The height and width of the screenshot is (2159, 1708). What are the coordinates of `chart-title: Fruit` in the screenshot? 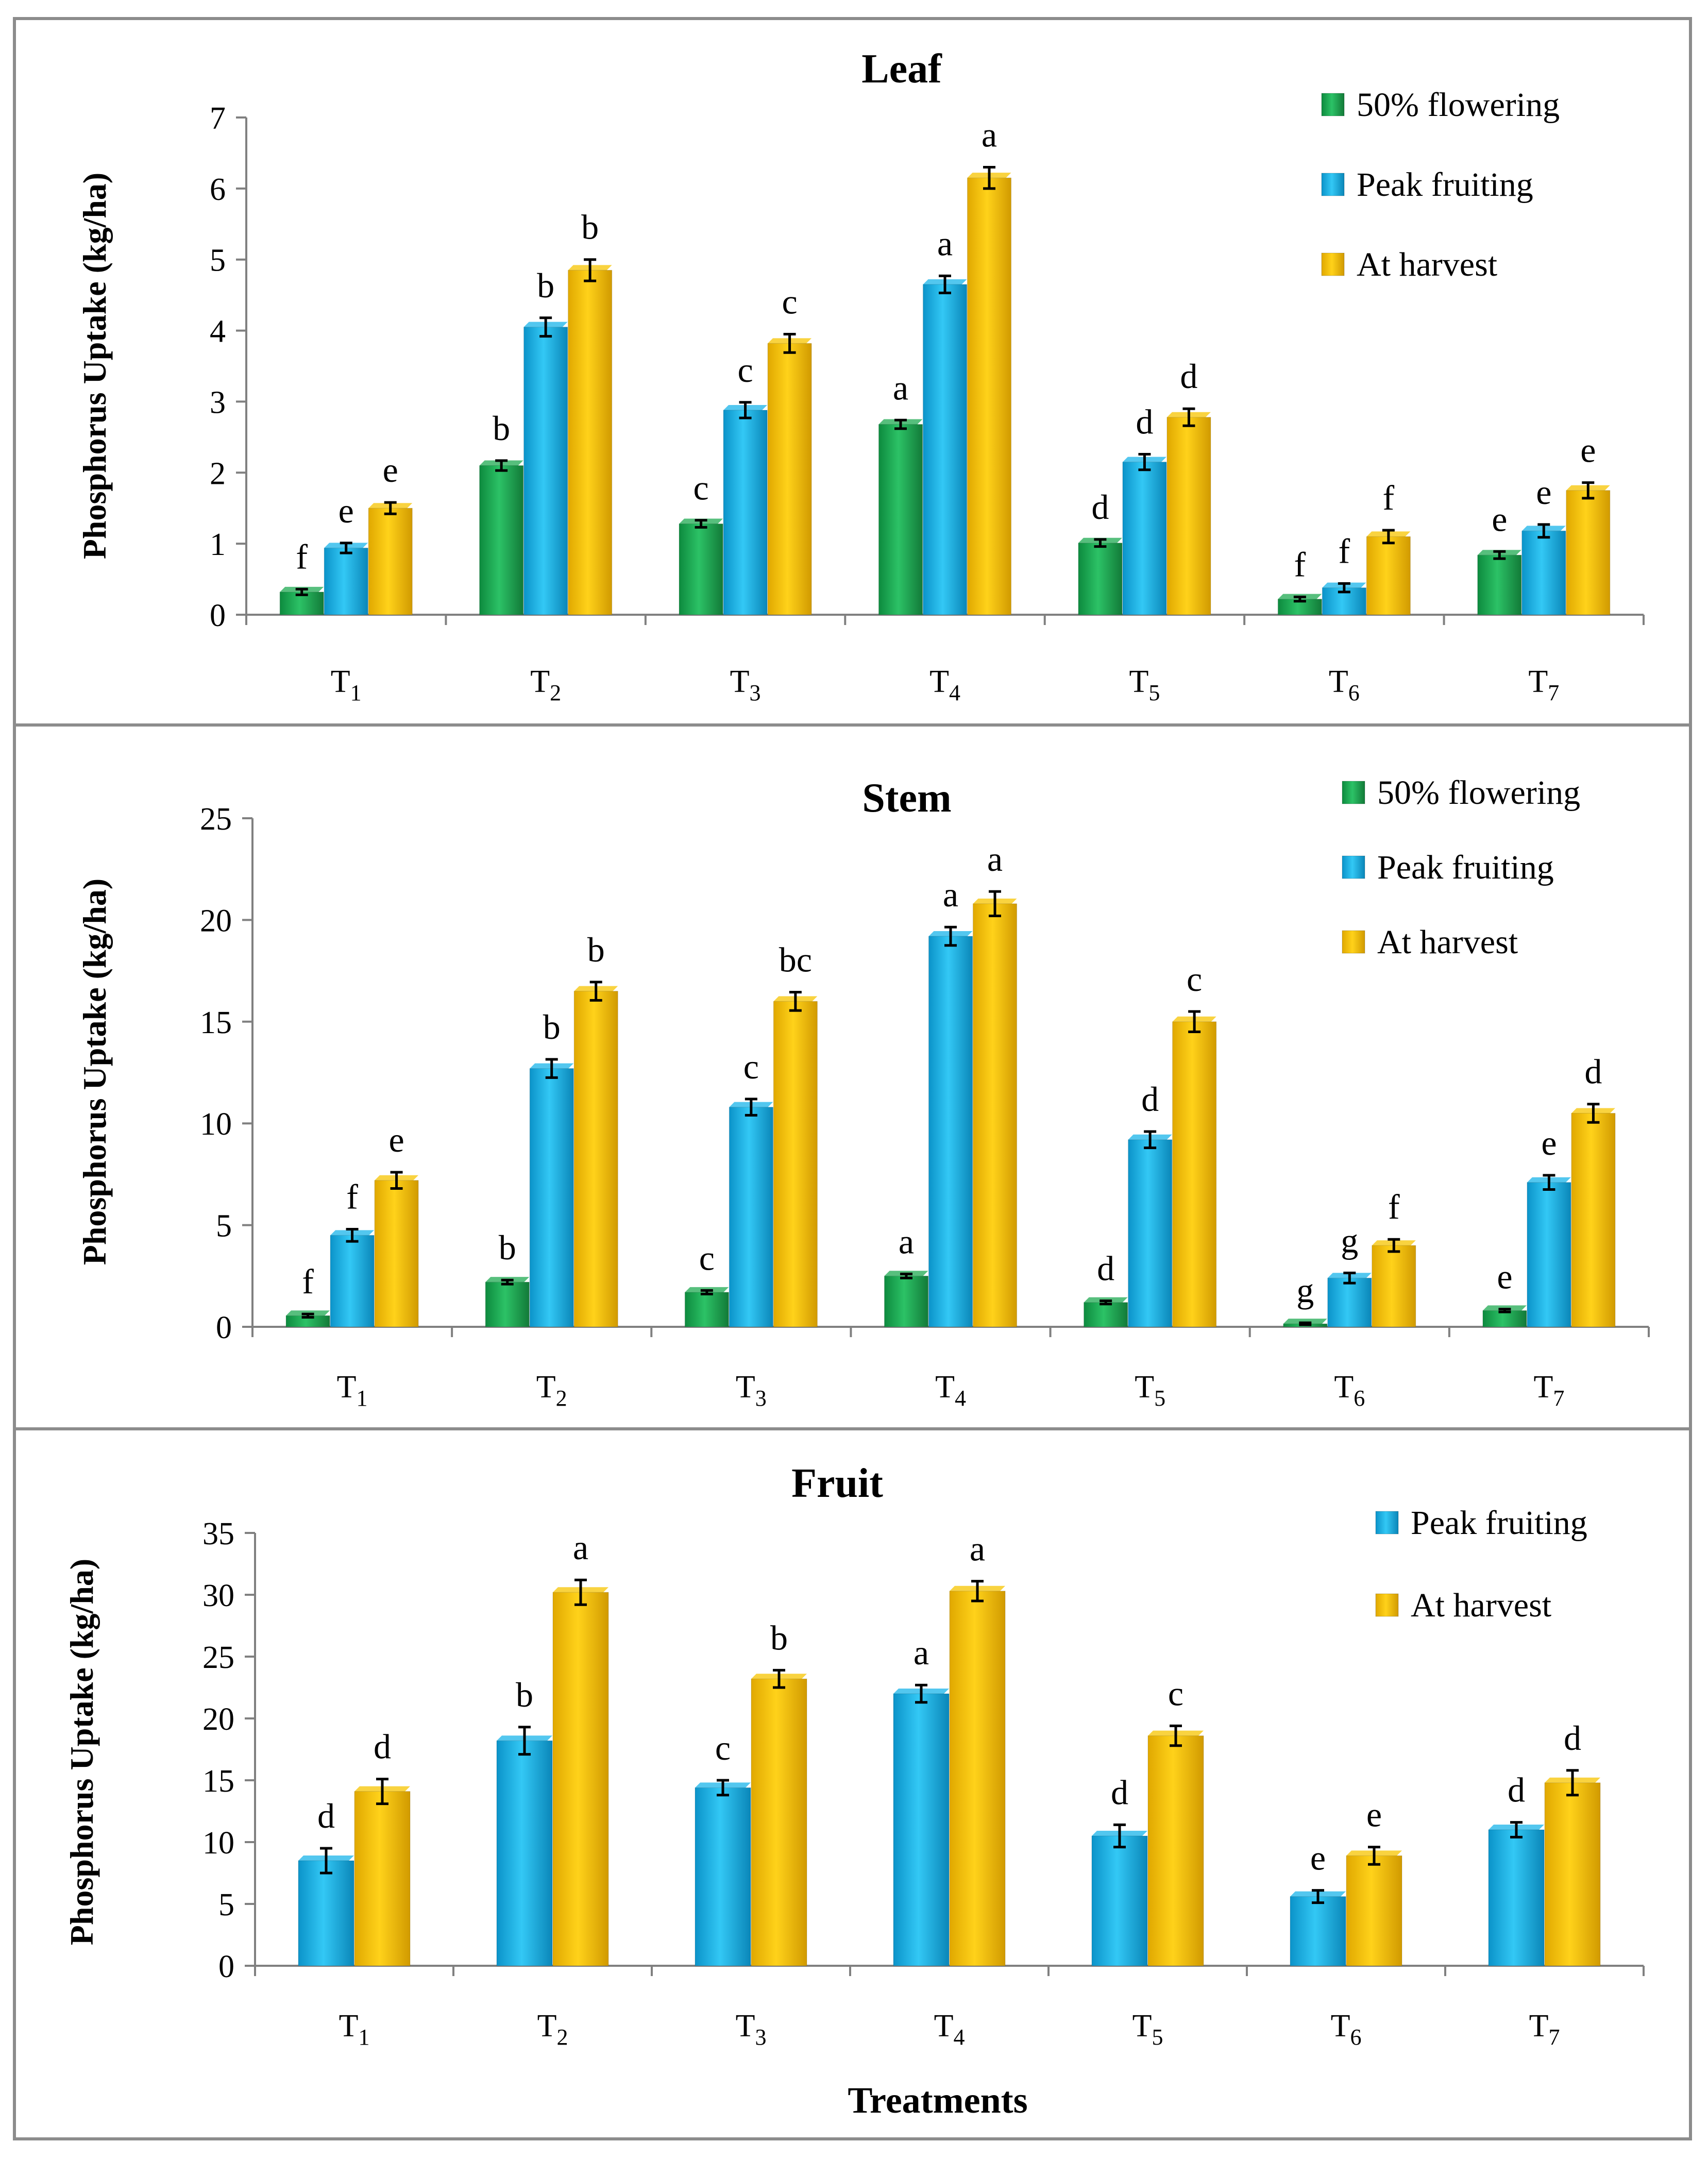 It's located at (837, 1484).